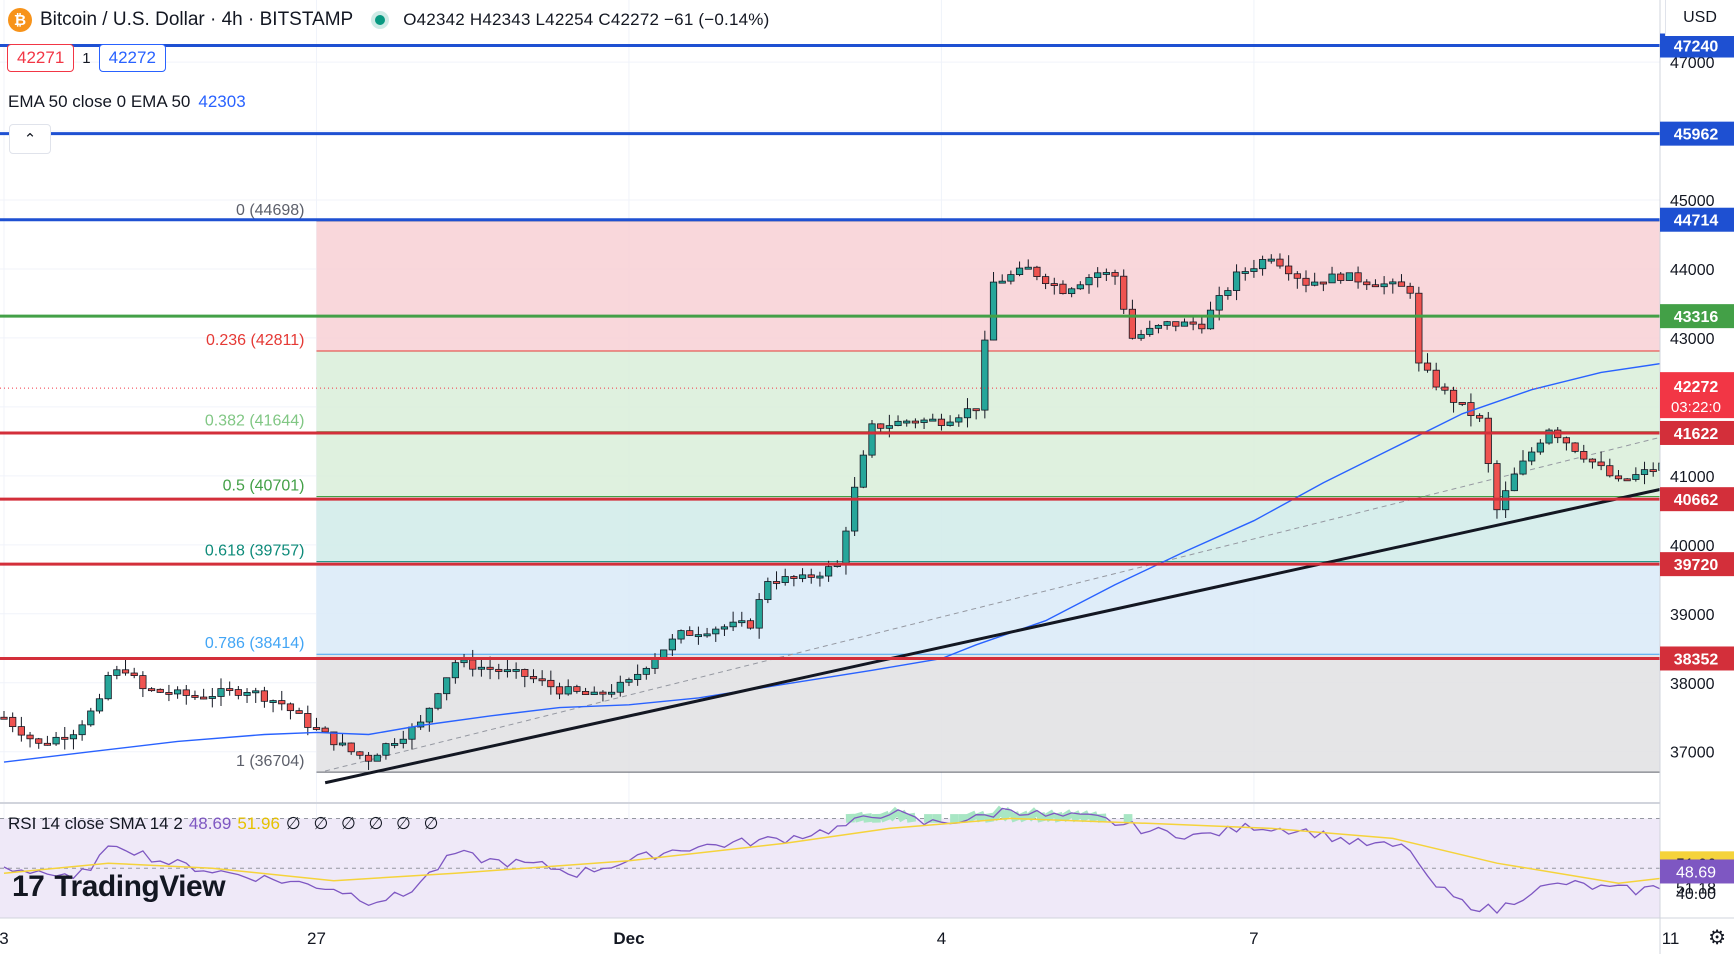  What do you see at coordinates (41, 58) in the screenshot?
I see `sell-button: 42271` at bounding box center [41, 58].